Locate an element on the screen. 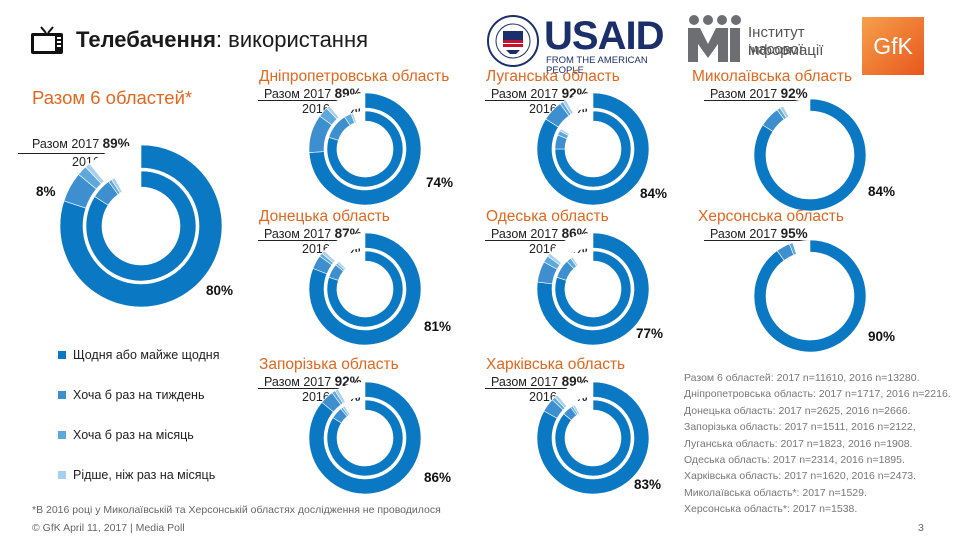 The height and width of the screenshot is (540, 959). dnipro-daily-label: 74% is located at coordinates (440, 182).